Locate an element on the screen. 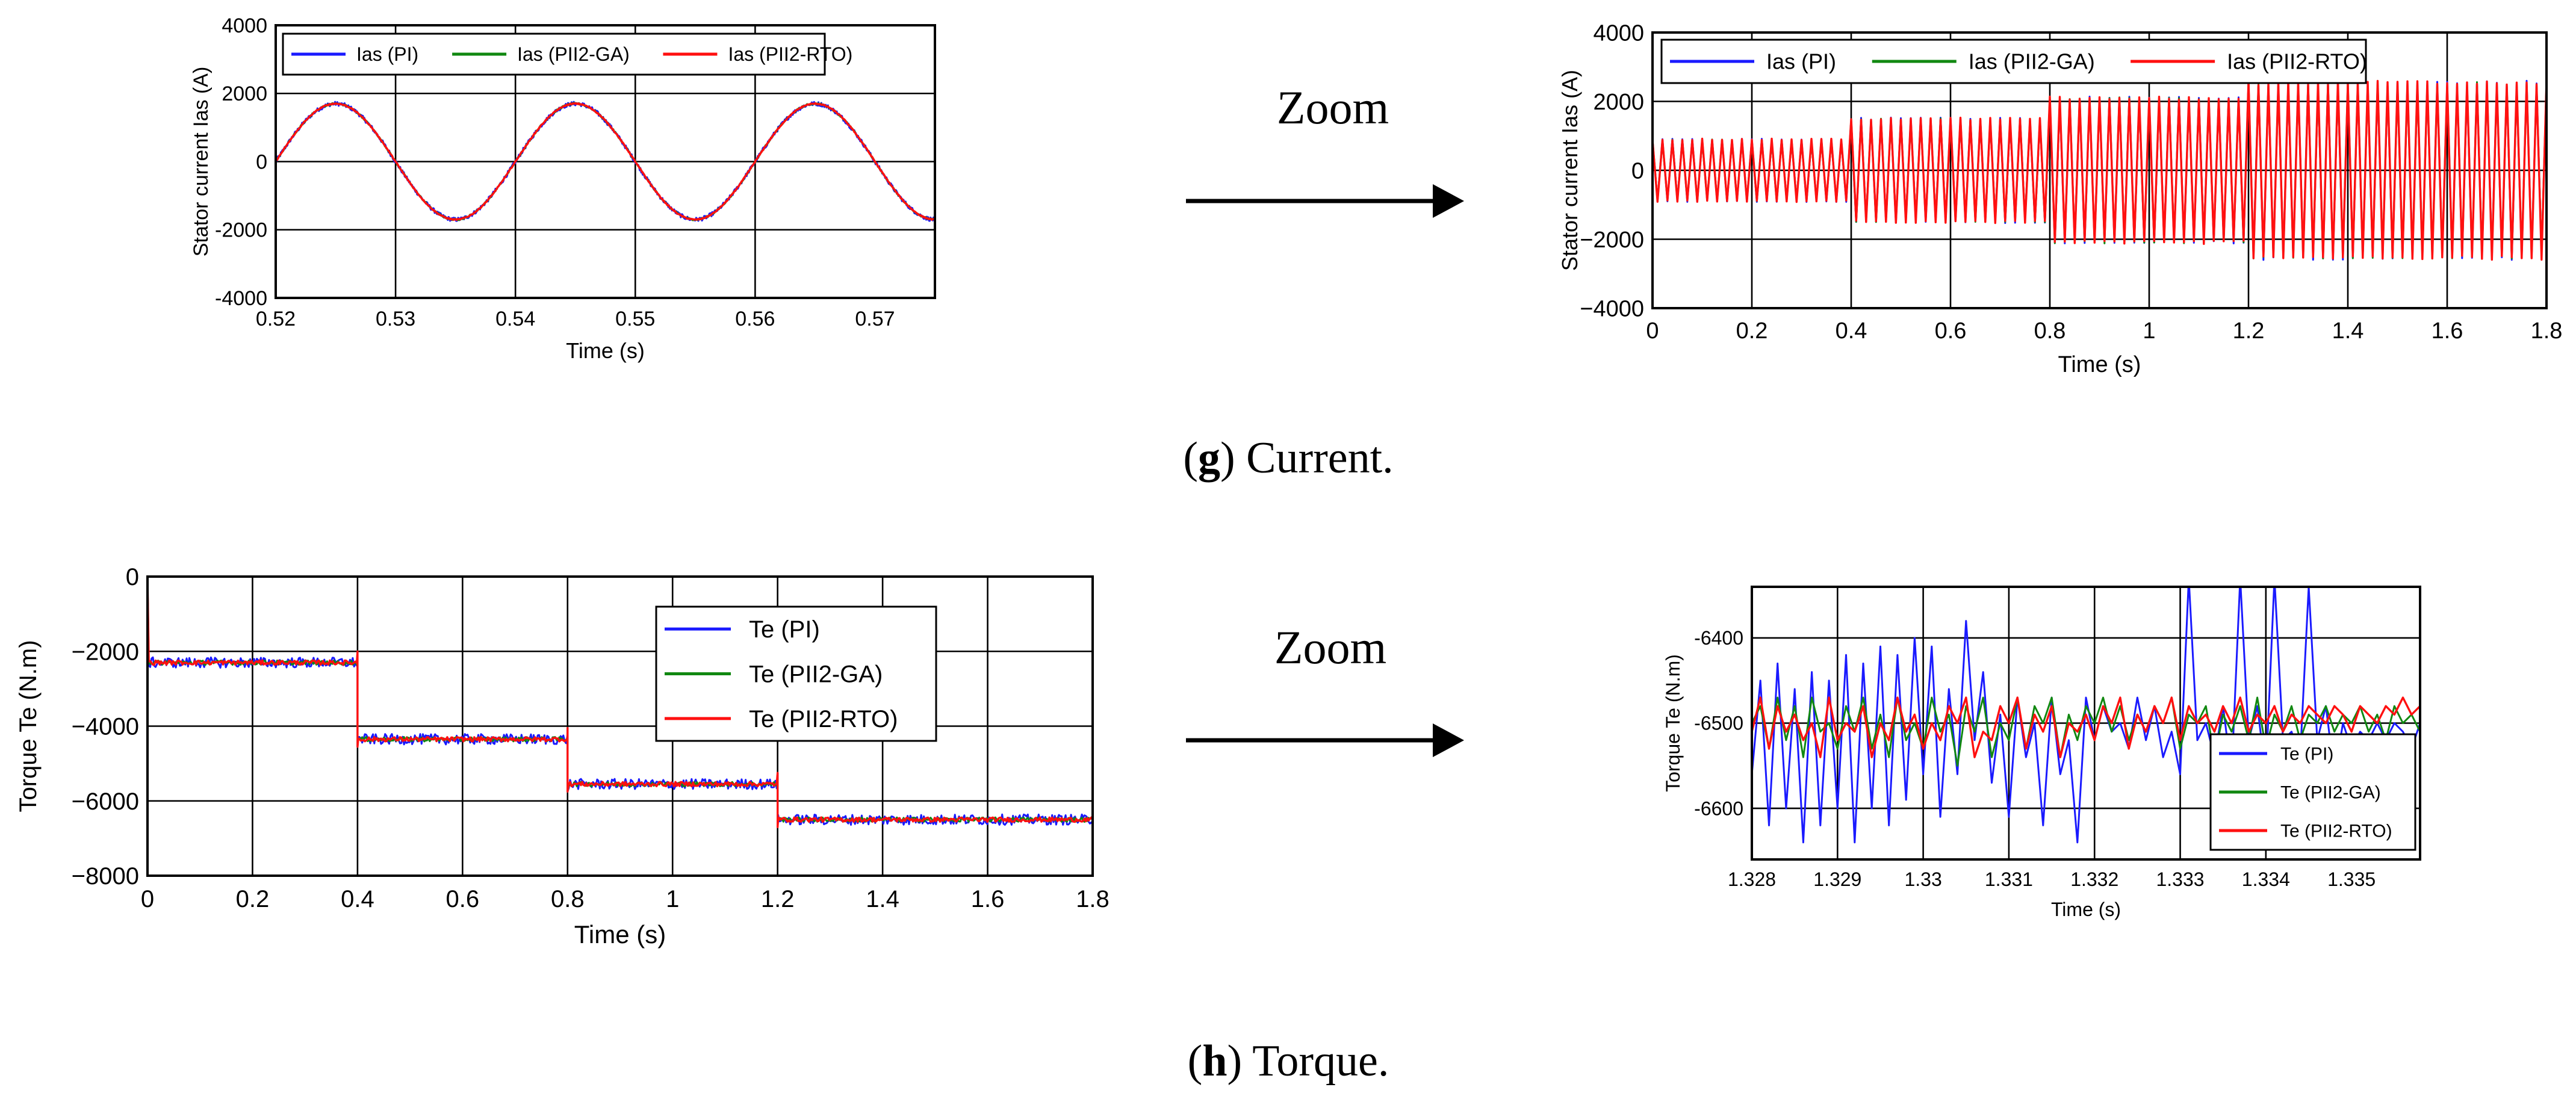  x-tick-label: 0.54 is located at coordinates (515, 319).